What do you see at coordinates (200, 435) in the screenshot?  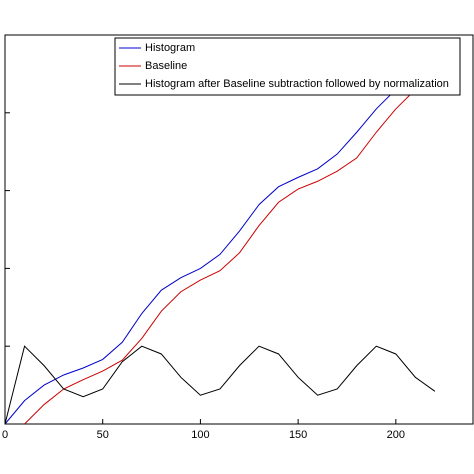 I see `x-tick-label: 100` at bounding box center [200, 435].